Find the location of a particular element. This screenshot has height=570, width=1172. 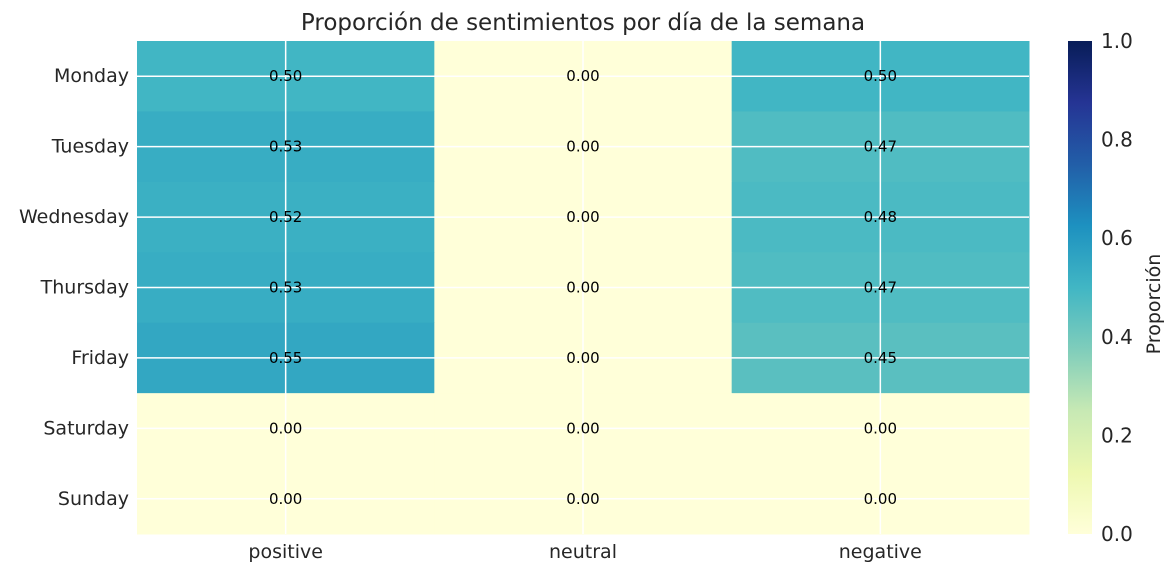

cell-value-label: 0.45 is located at coordinates (880, 358).